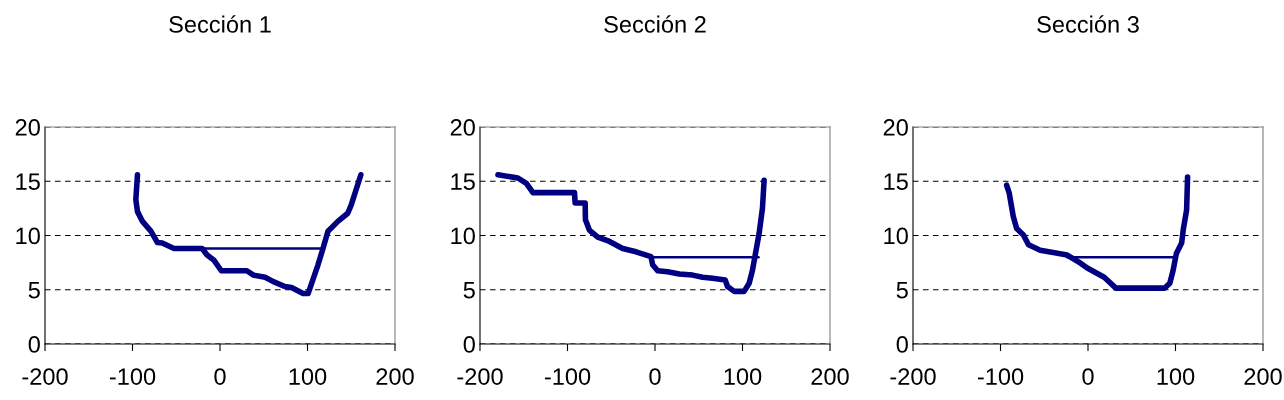 The width and height of the screenshot is (1284, 400). What do you see at coordinates (220, 24) in the screenshot?
I see `chart-title: Sección 1` at bounding box center [220, 24].